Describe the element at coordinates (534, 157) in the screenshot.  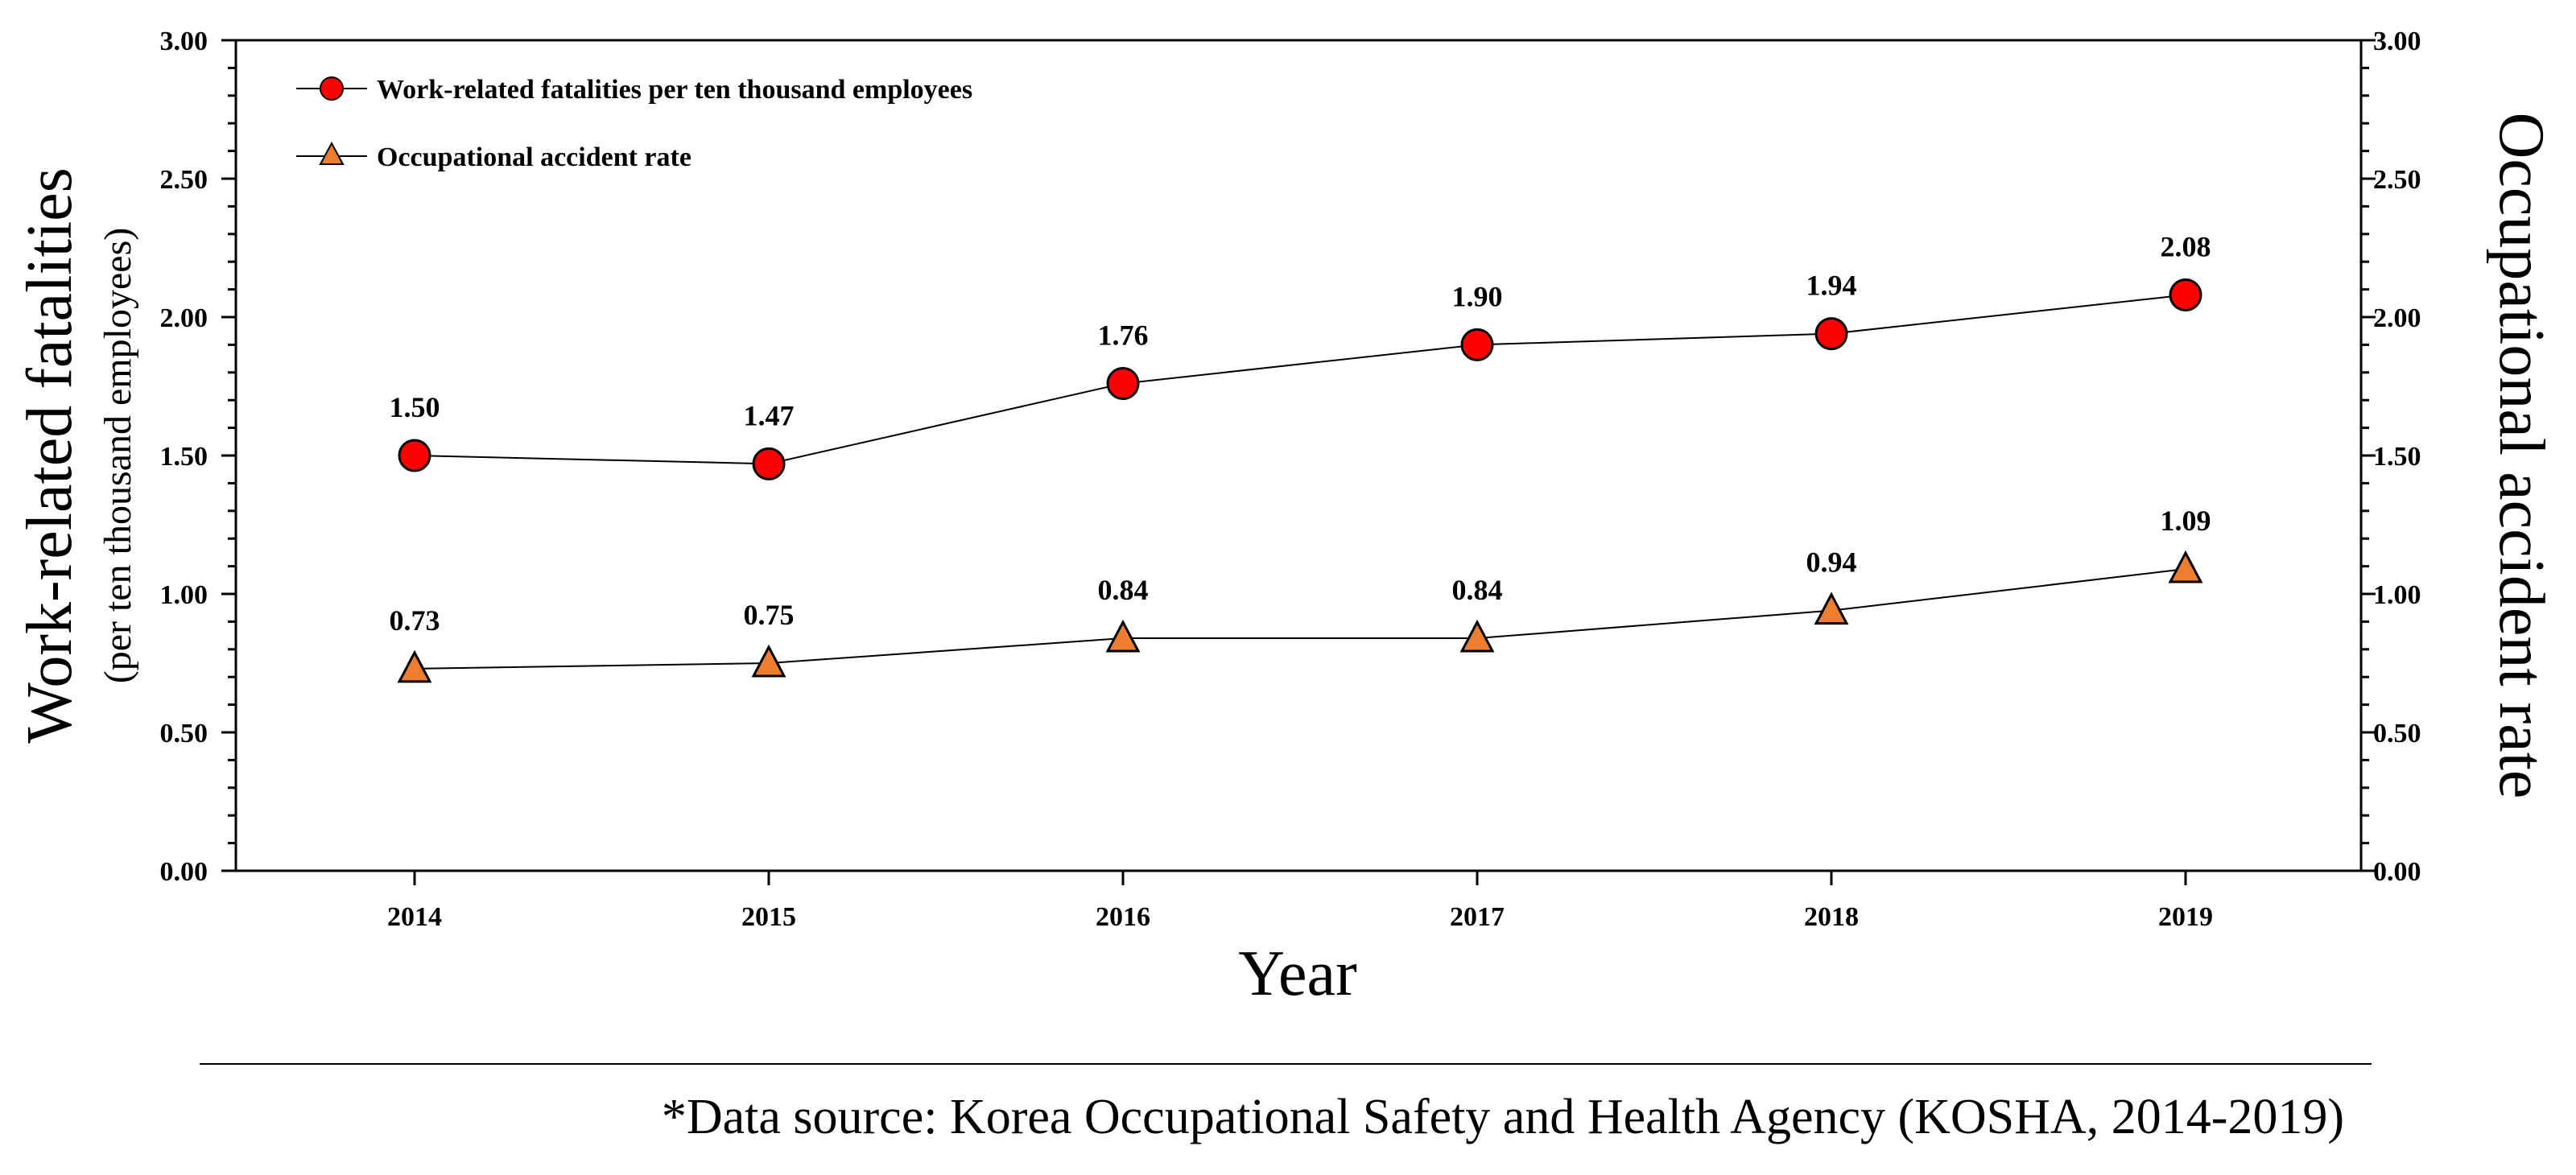
I see `legend-label-accident-rate: Occupational accident rate` at that location.